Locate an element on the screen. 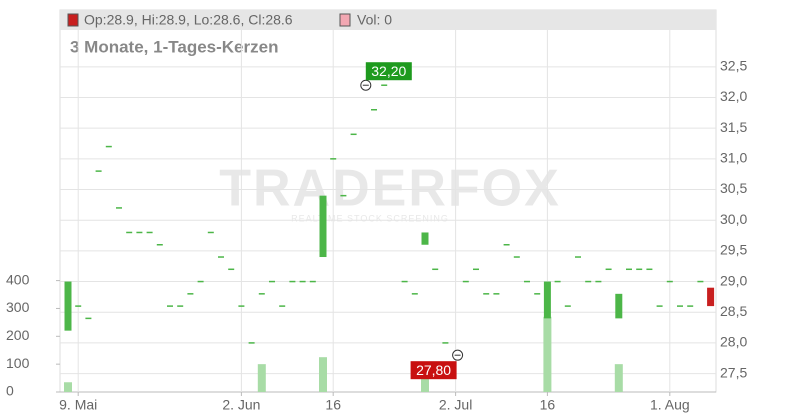 Image resolution: width=800 pixels, height=420 pixels. y-tick-label: 29,5 is located at coordinates (733, 250).